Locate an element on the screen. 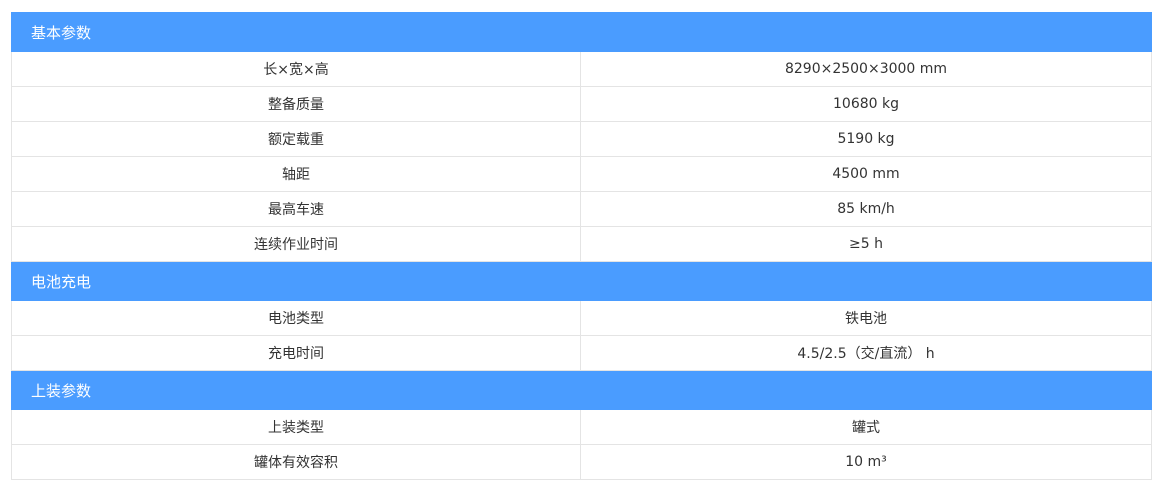  param-value: 10680 kg is located at coordinates (866, 104).